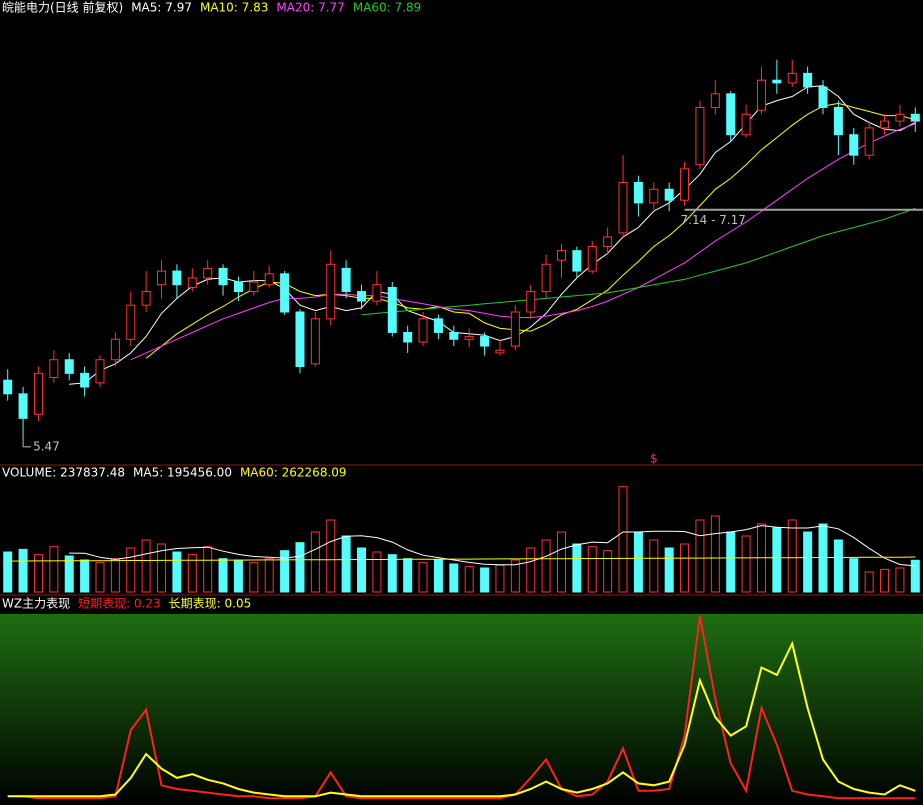  What do you see at coordinates (182, 473) in the screenshot?
I see `legend-entry: MA5: 195456.00` at bounding box center [182, 473].